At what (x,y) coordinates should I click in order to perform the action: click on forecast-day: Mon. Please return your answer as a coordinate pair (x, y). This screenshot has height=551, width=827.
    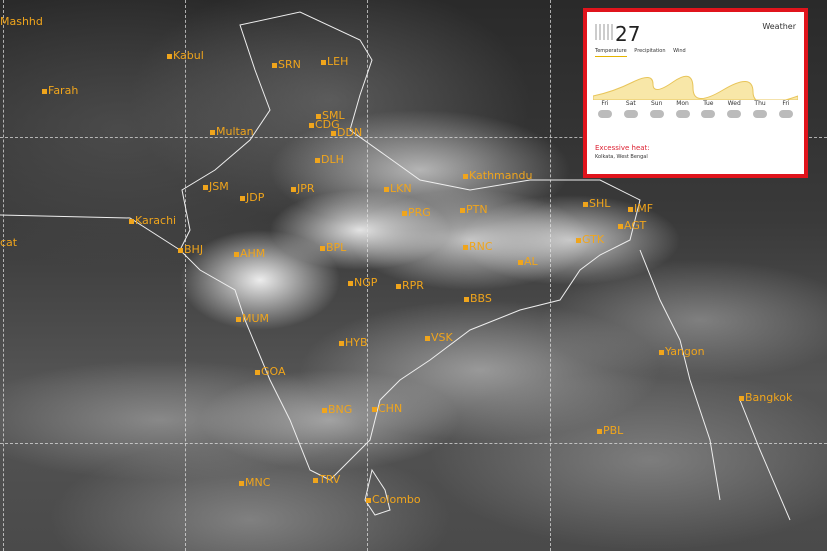
    Looking at the image, I should click on (683, 110).